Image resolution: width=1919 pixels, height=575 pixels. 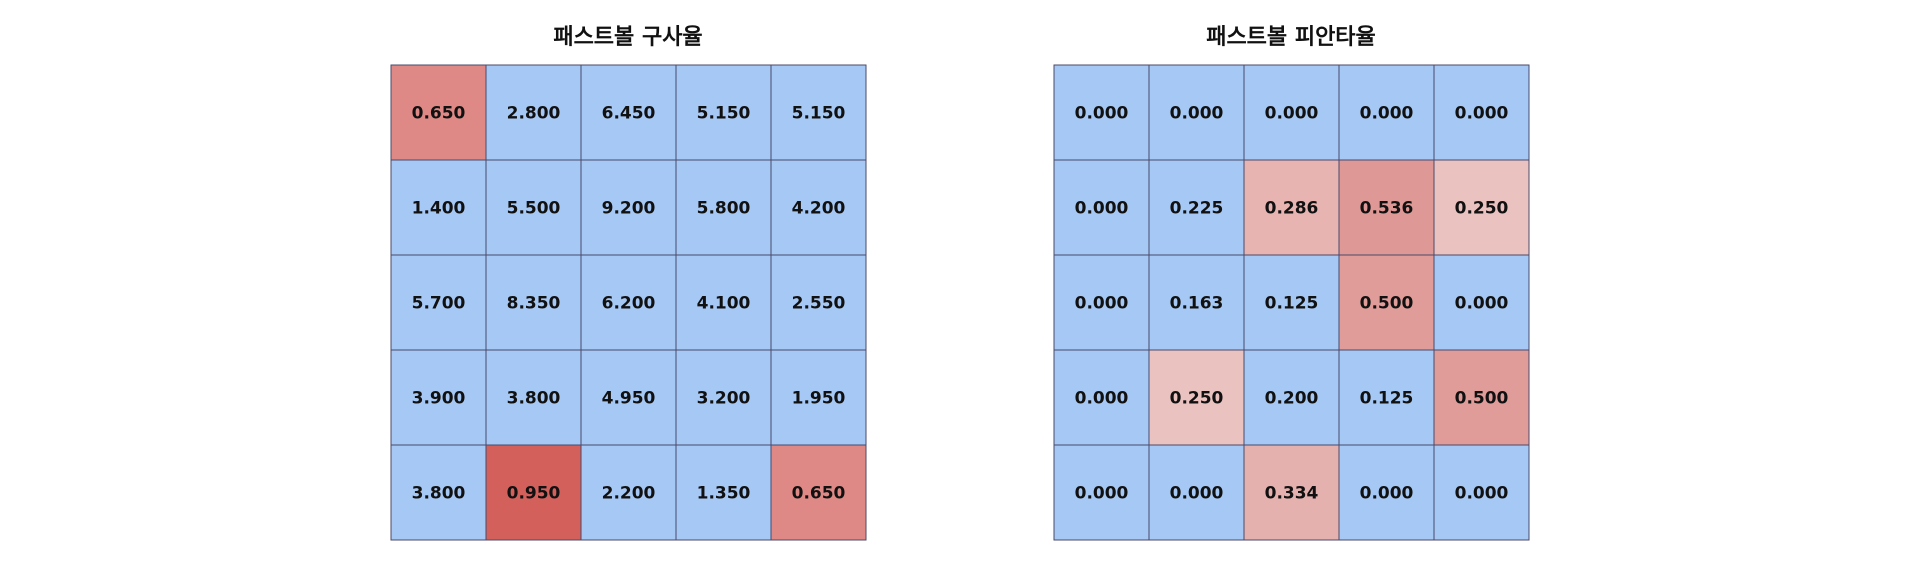 What do you see at coordinates (724, 494) in the screenshot?
I see `cell-value-label: 1.350` at bounding box center [724, 494].